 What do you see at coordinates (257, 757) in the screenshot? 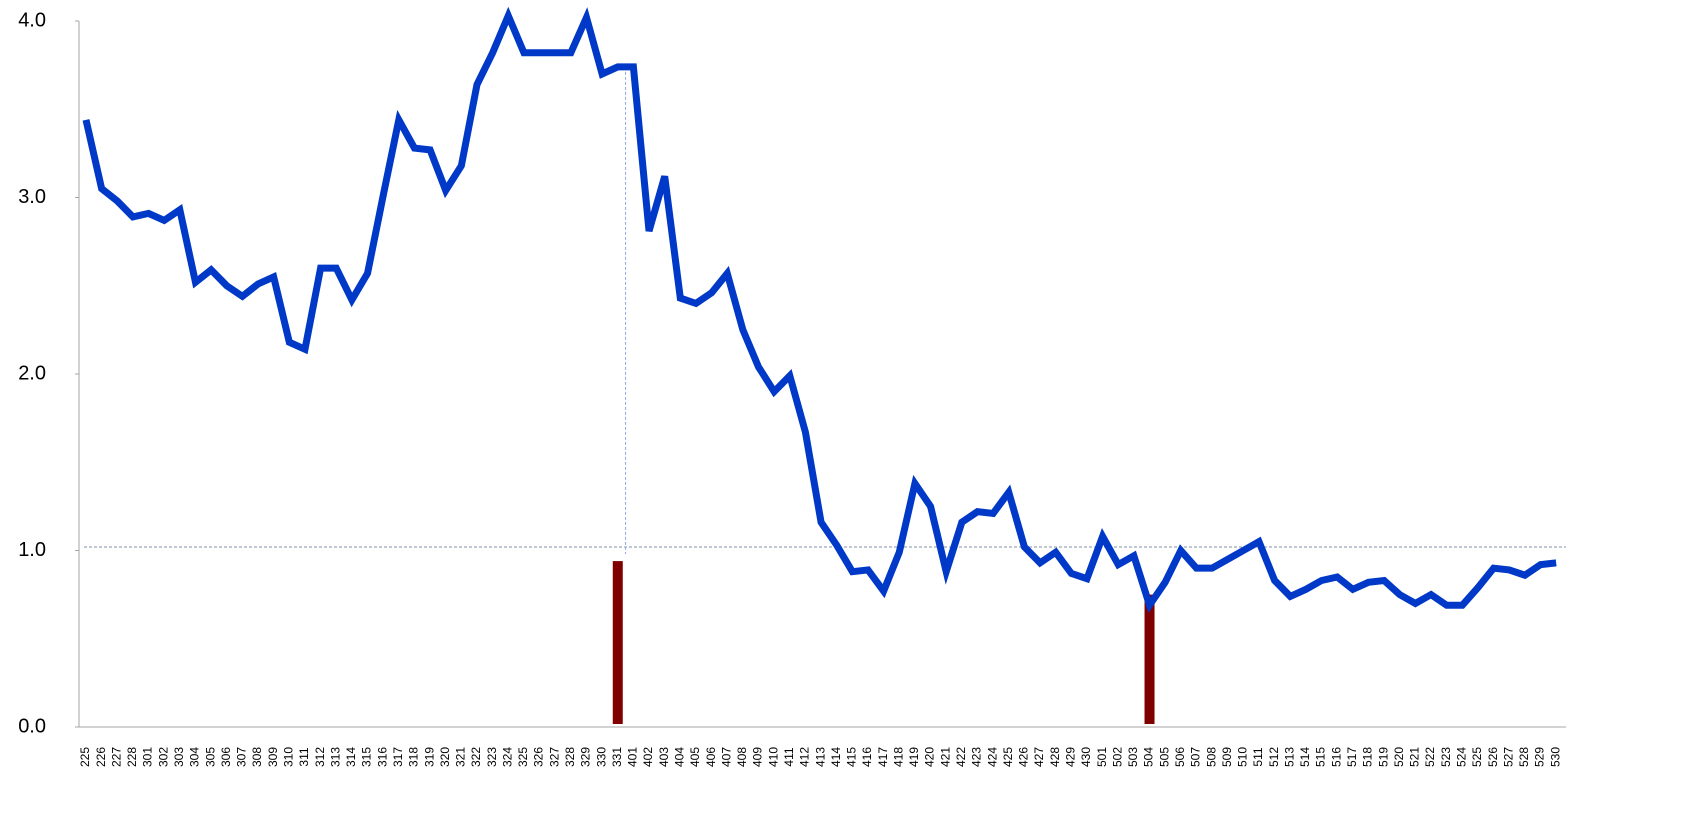
I see `x-tick-label: 308` at bounding box center [257, 757].